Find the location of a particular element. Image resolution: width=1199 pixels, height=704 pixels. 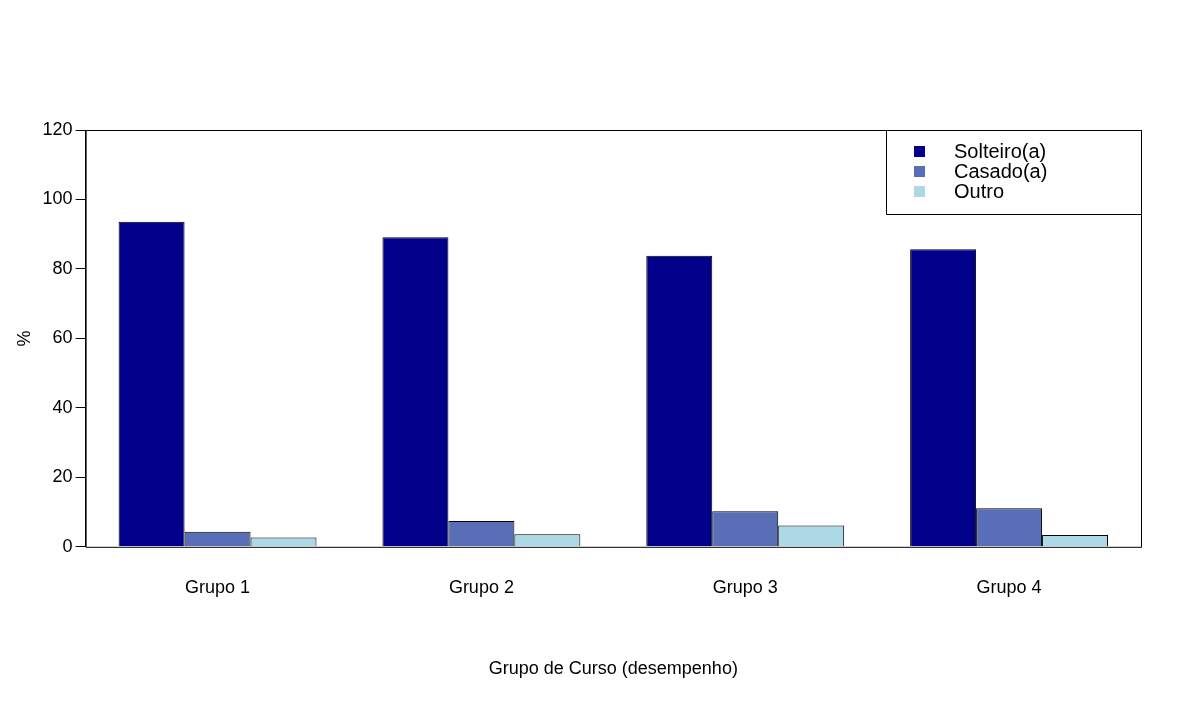

y-tick-label: 120 is located at coordinates (57, 128).